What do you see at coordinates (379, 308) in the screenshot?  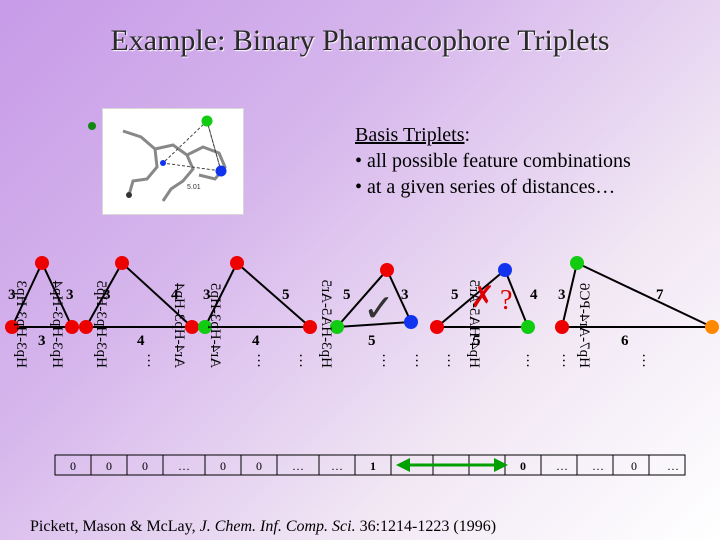 I see `check-mark: ✓` at bounding box center [379, 308].